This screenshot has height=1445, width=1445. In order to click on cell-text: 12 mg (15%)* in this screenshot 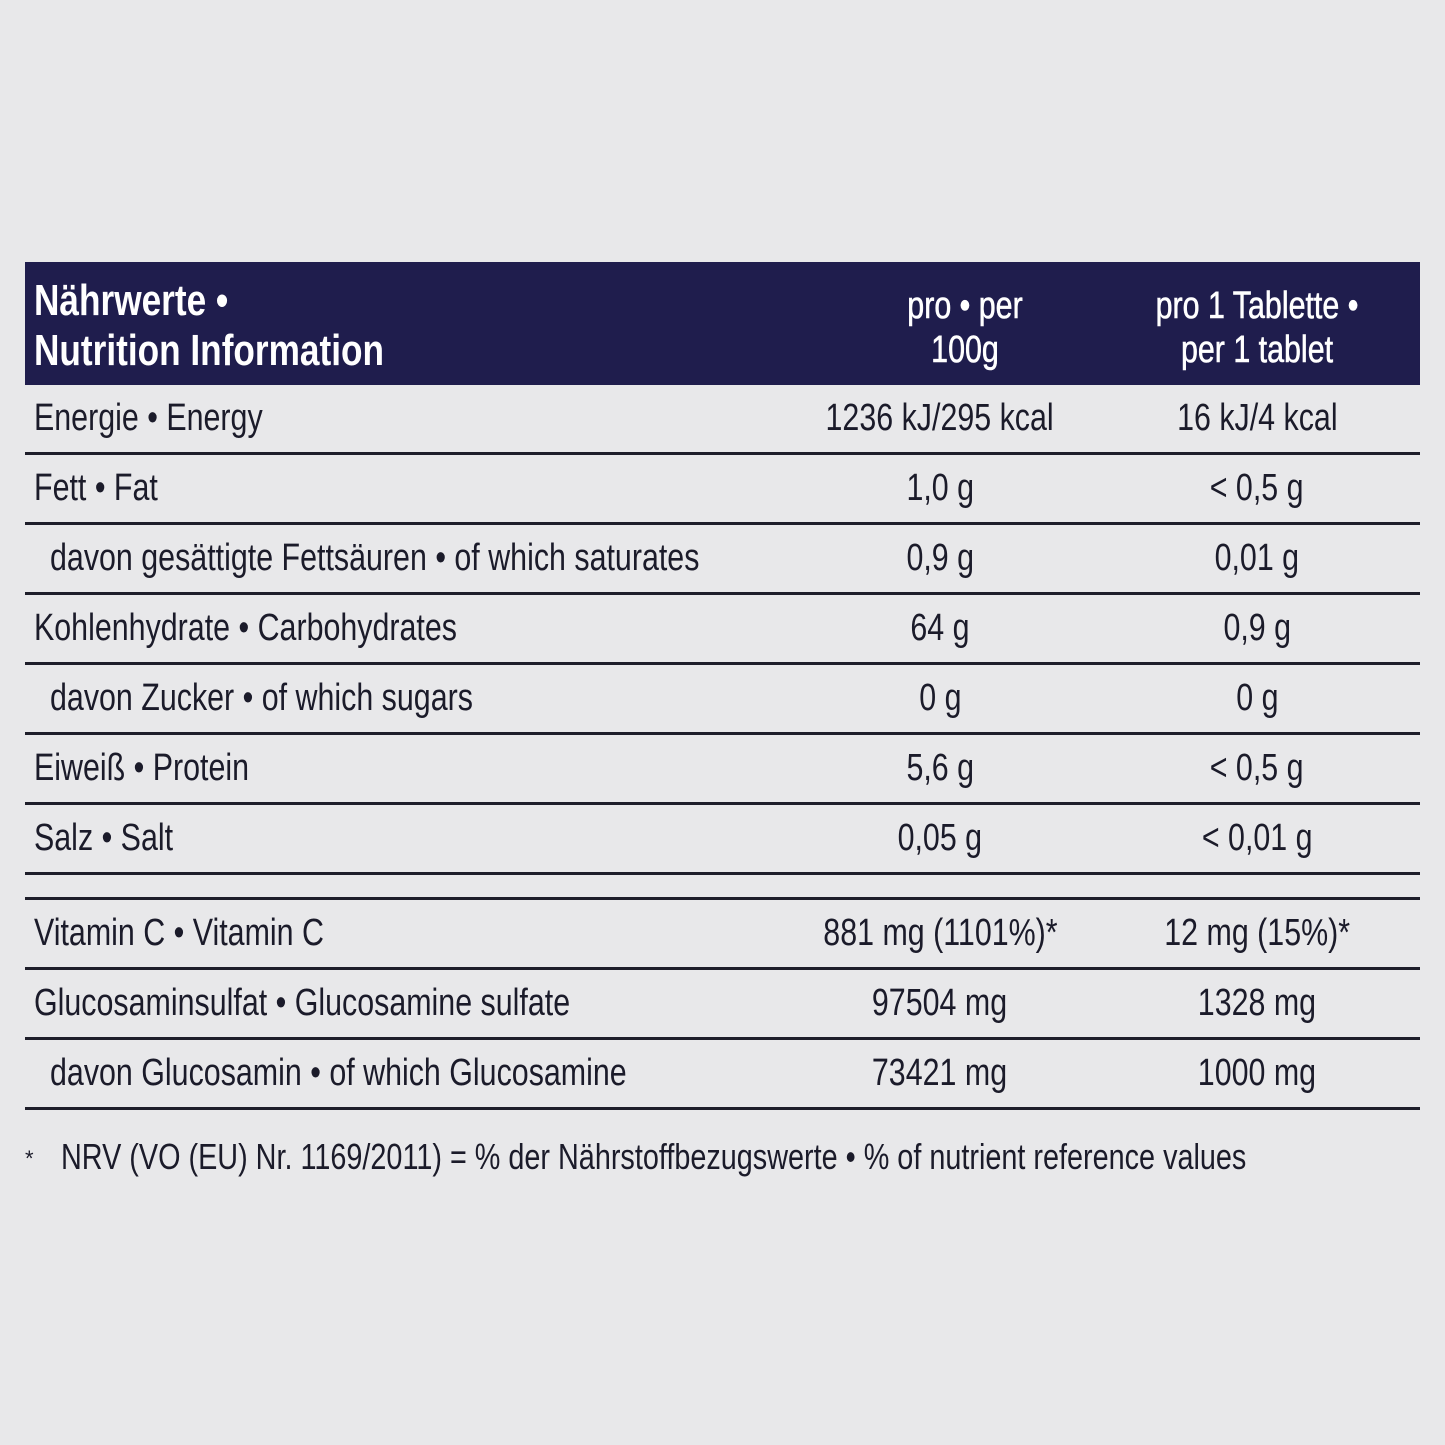, I will do `click(1257, 933)`.